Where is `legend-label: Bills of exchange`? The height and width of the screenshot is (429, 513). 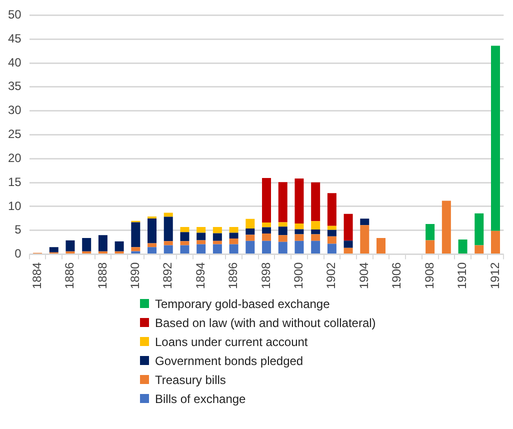 legend-label: Bills of exchange is located at coordinates (200, 399).